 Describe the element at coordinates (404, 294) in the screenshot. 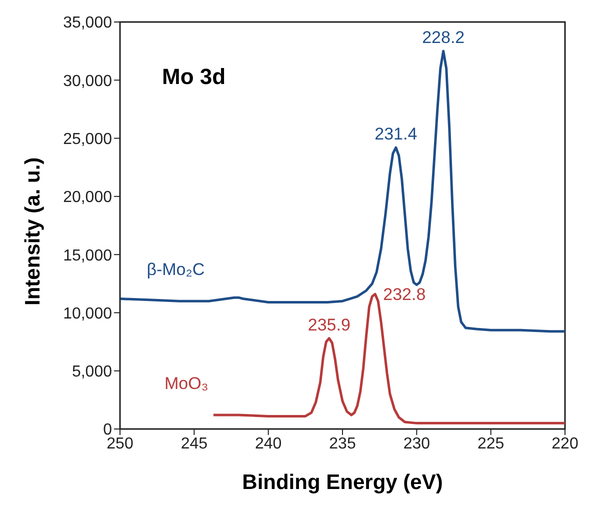

I see `annotation: 232.8` at that location.